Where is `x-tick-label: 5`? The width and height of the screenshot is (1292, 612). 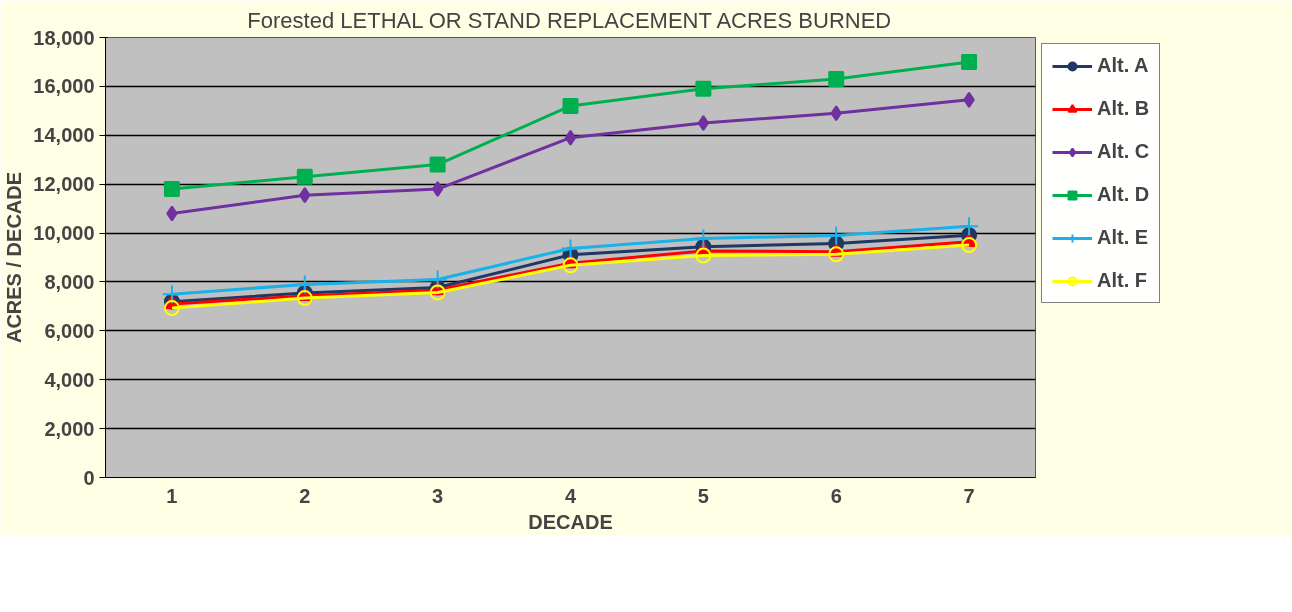
x-tick-label: 5 is located at coordinates (703, 495).